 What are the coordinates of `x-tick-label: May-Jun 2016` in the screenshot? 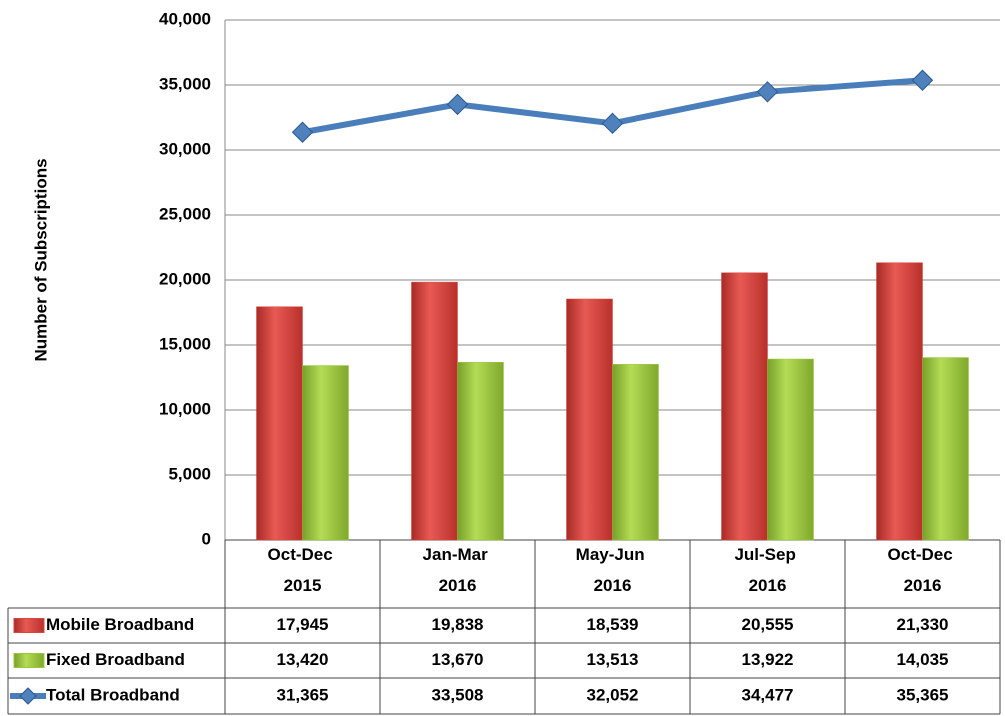 It's located at (613, 570).